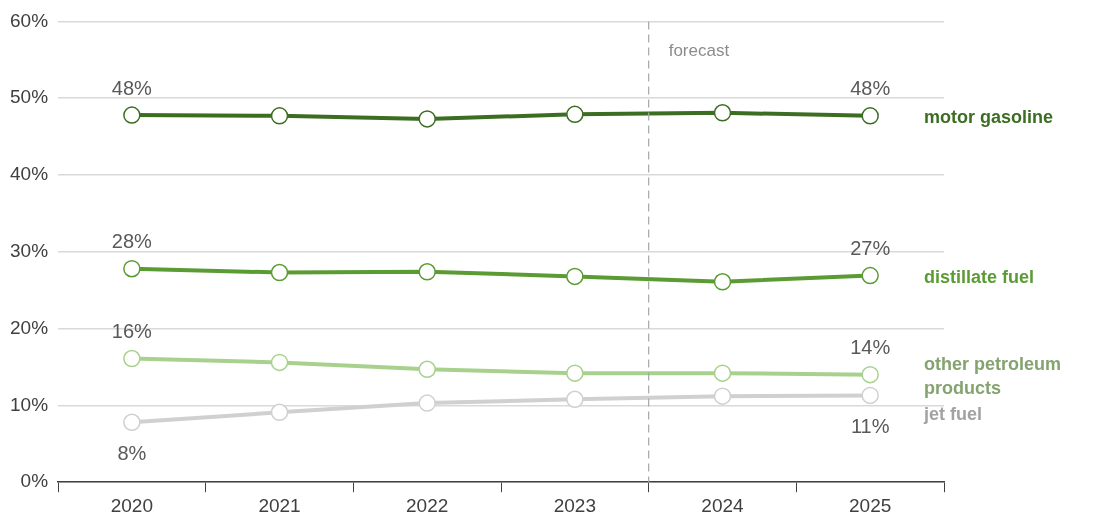  I want to click on x-tick-label: 2023, so click(574, 505).